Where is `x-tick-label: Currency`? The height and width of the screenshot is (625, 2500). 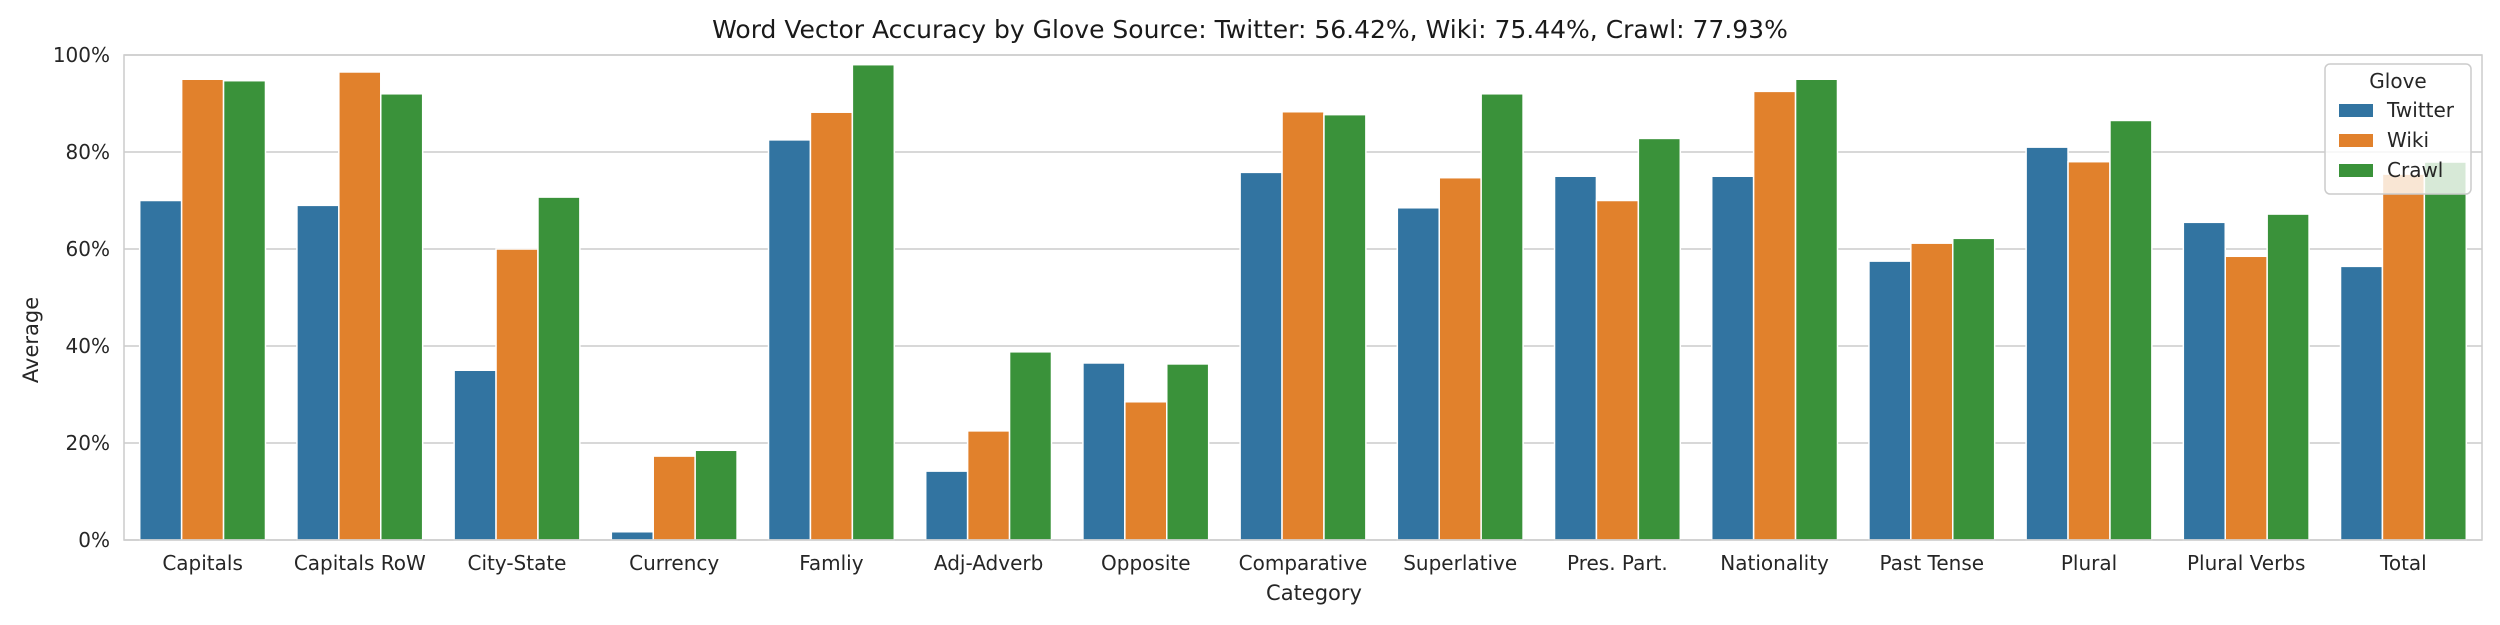
x-tick-label: Currency is located at coordinates (674, 563).